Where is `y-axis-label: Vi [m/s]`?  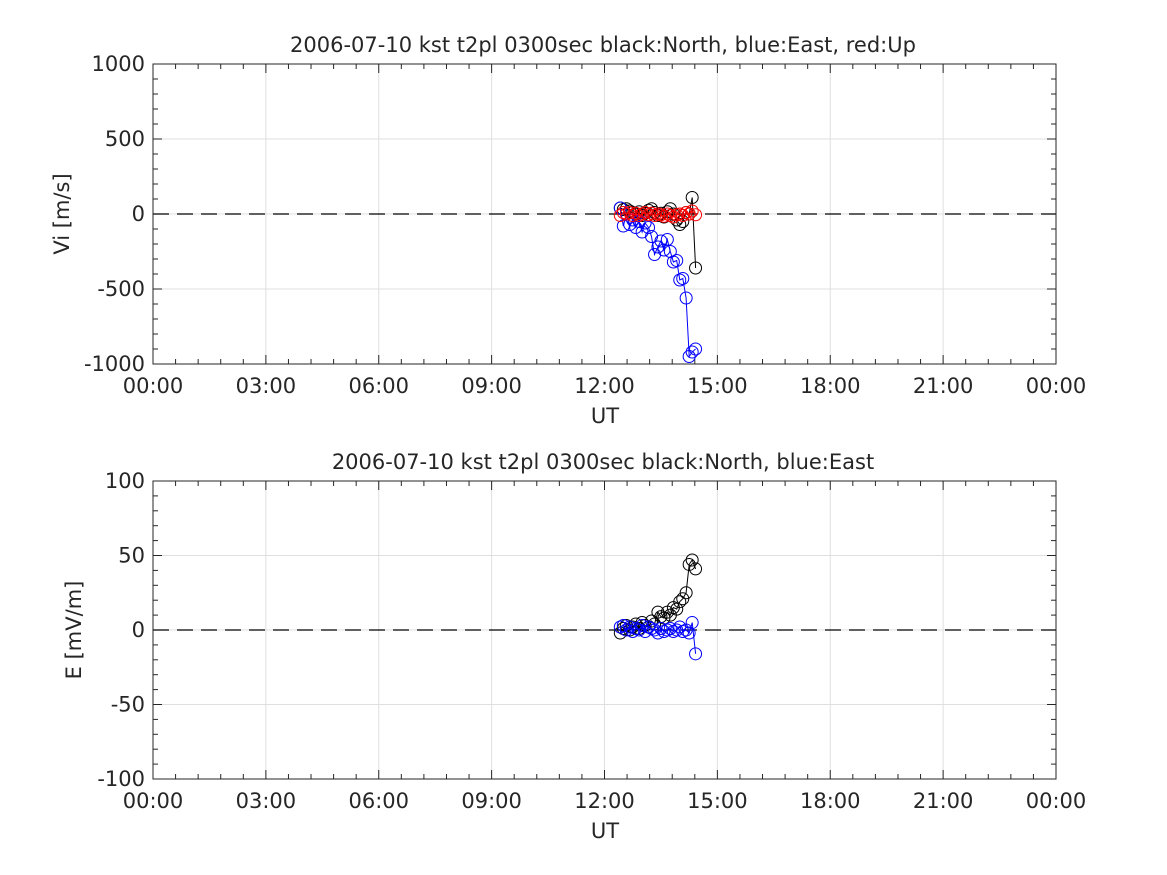 y-axis-label: Vi [m/s] is located at coordinates (62, 213).